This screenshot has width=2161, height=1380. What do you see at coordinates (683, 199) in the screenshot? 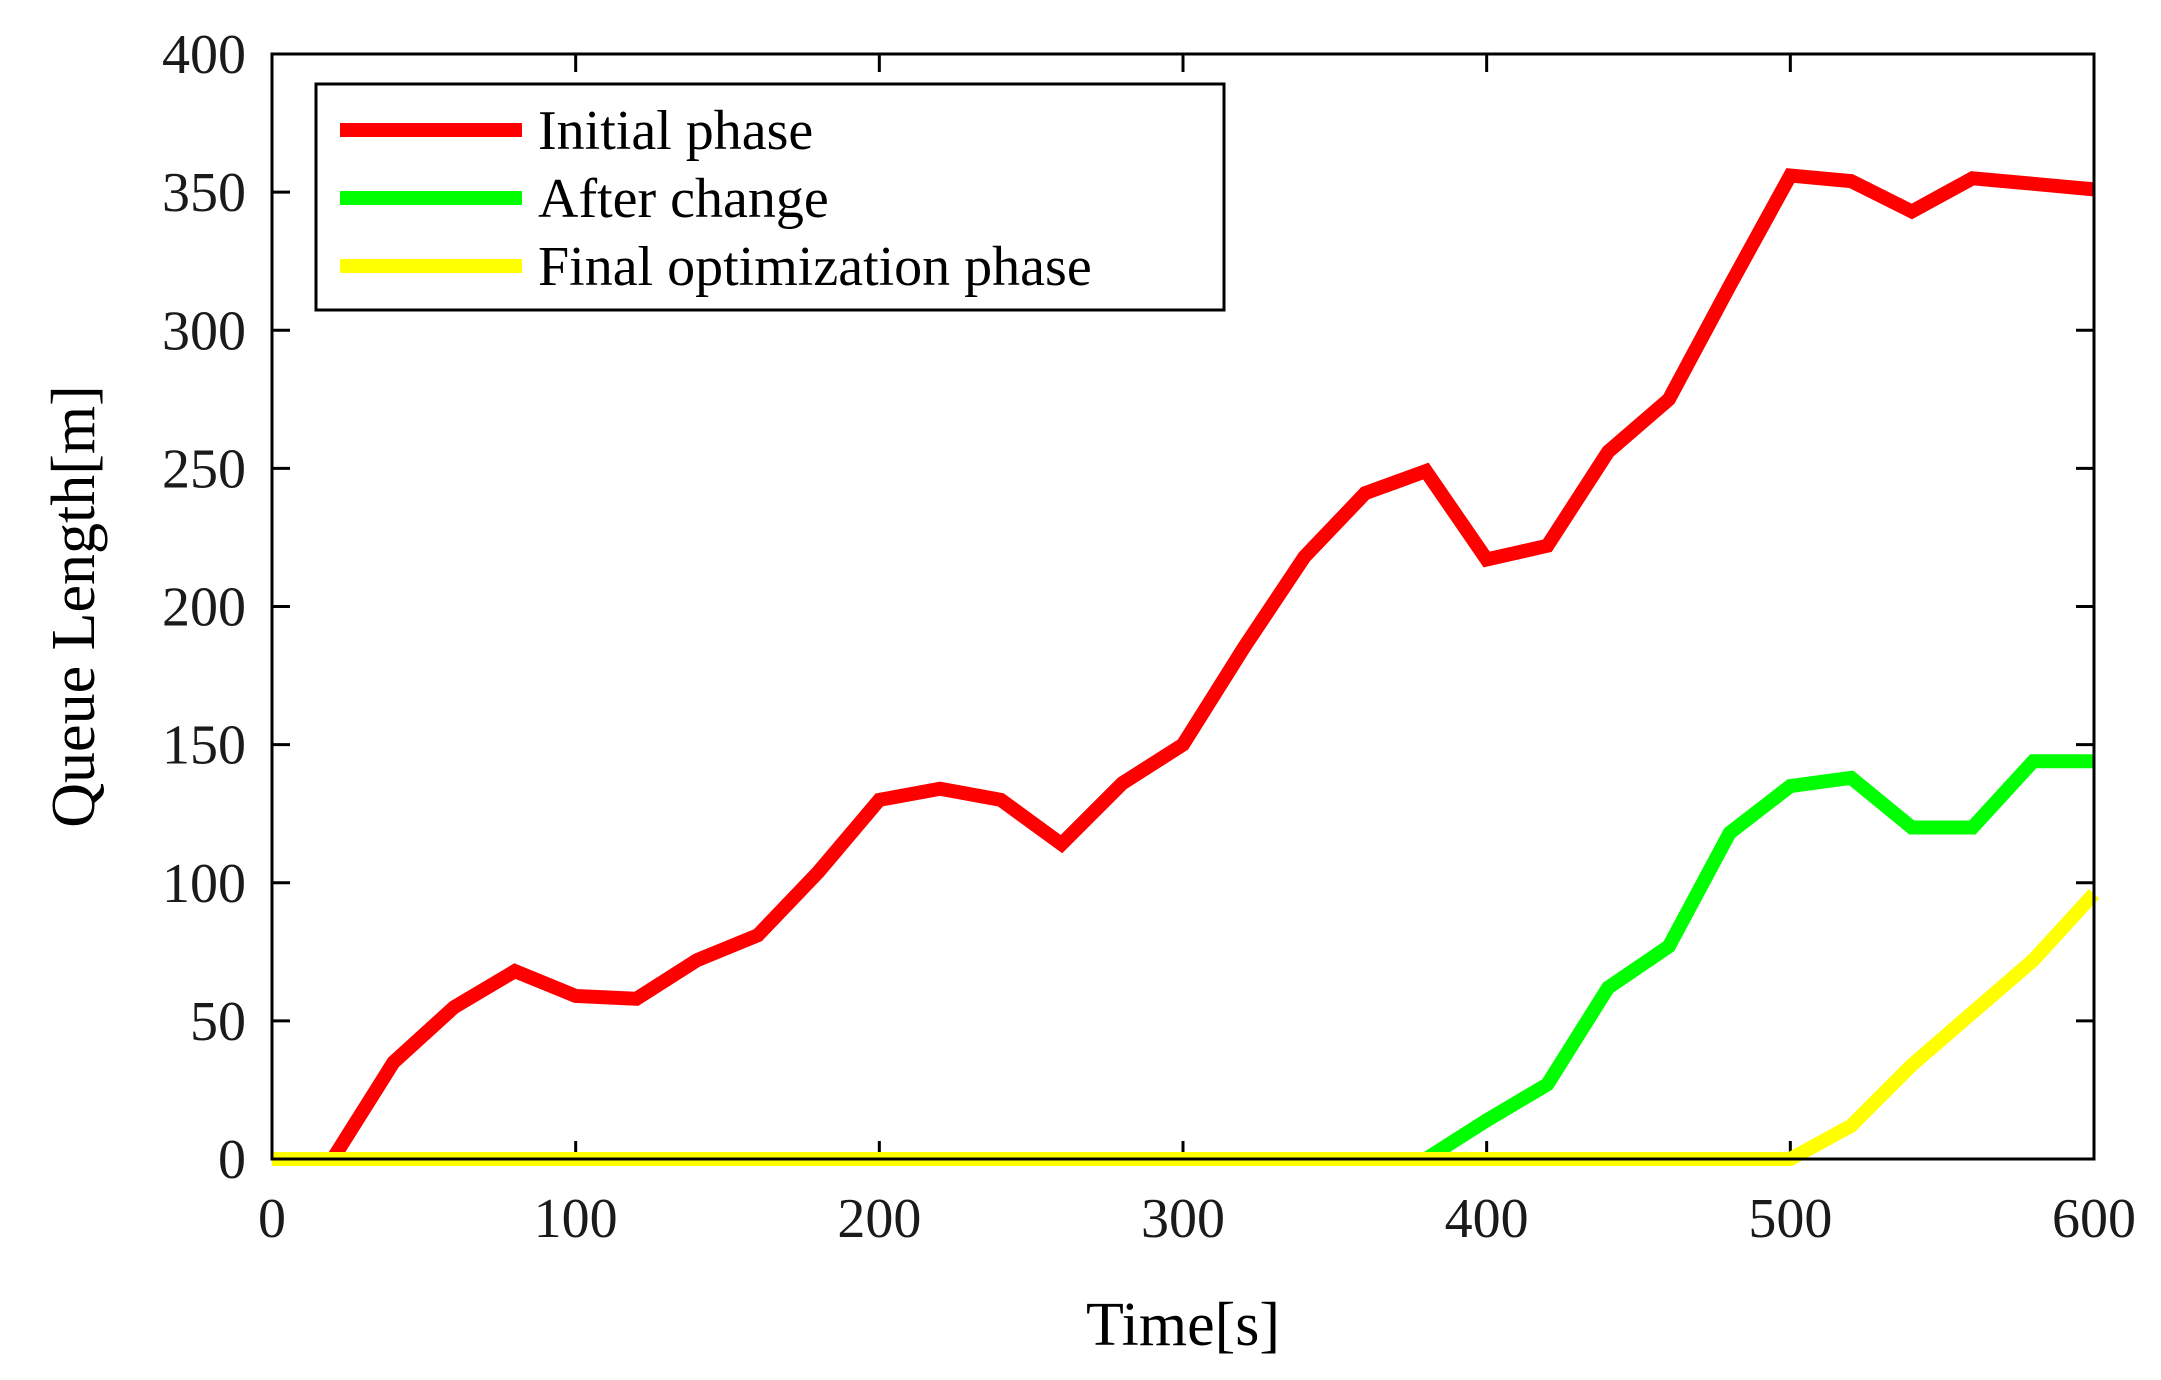
I see `legend-label: After change` at bounding box center [683, 199].